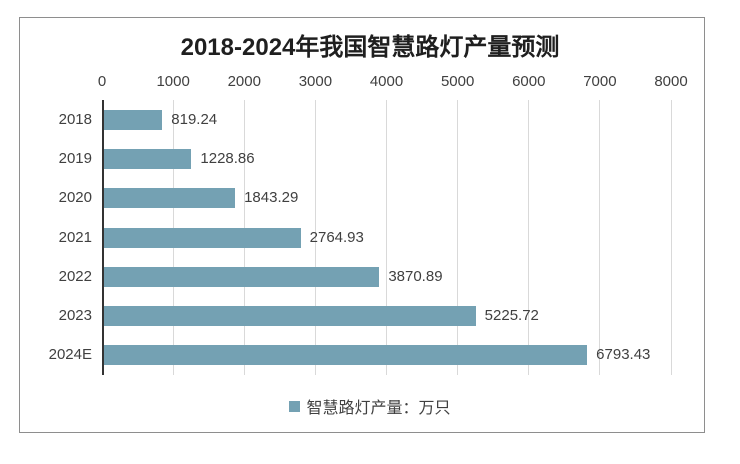 This screenshot has height=464, width=740. What do you see at coordinates (386, 81) in the screenshot?
I see `x-axis-tick-label: 4000` at bounding box center [386, 81].